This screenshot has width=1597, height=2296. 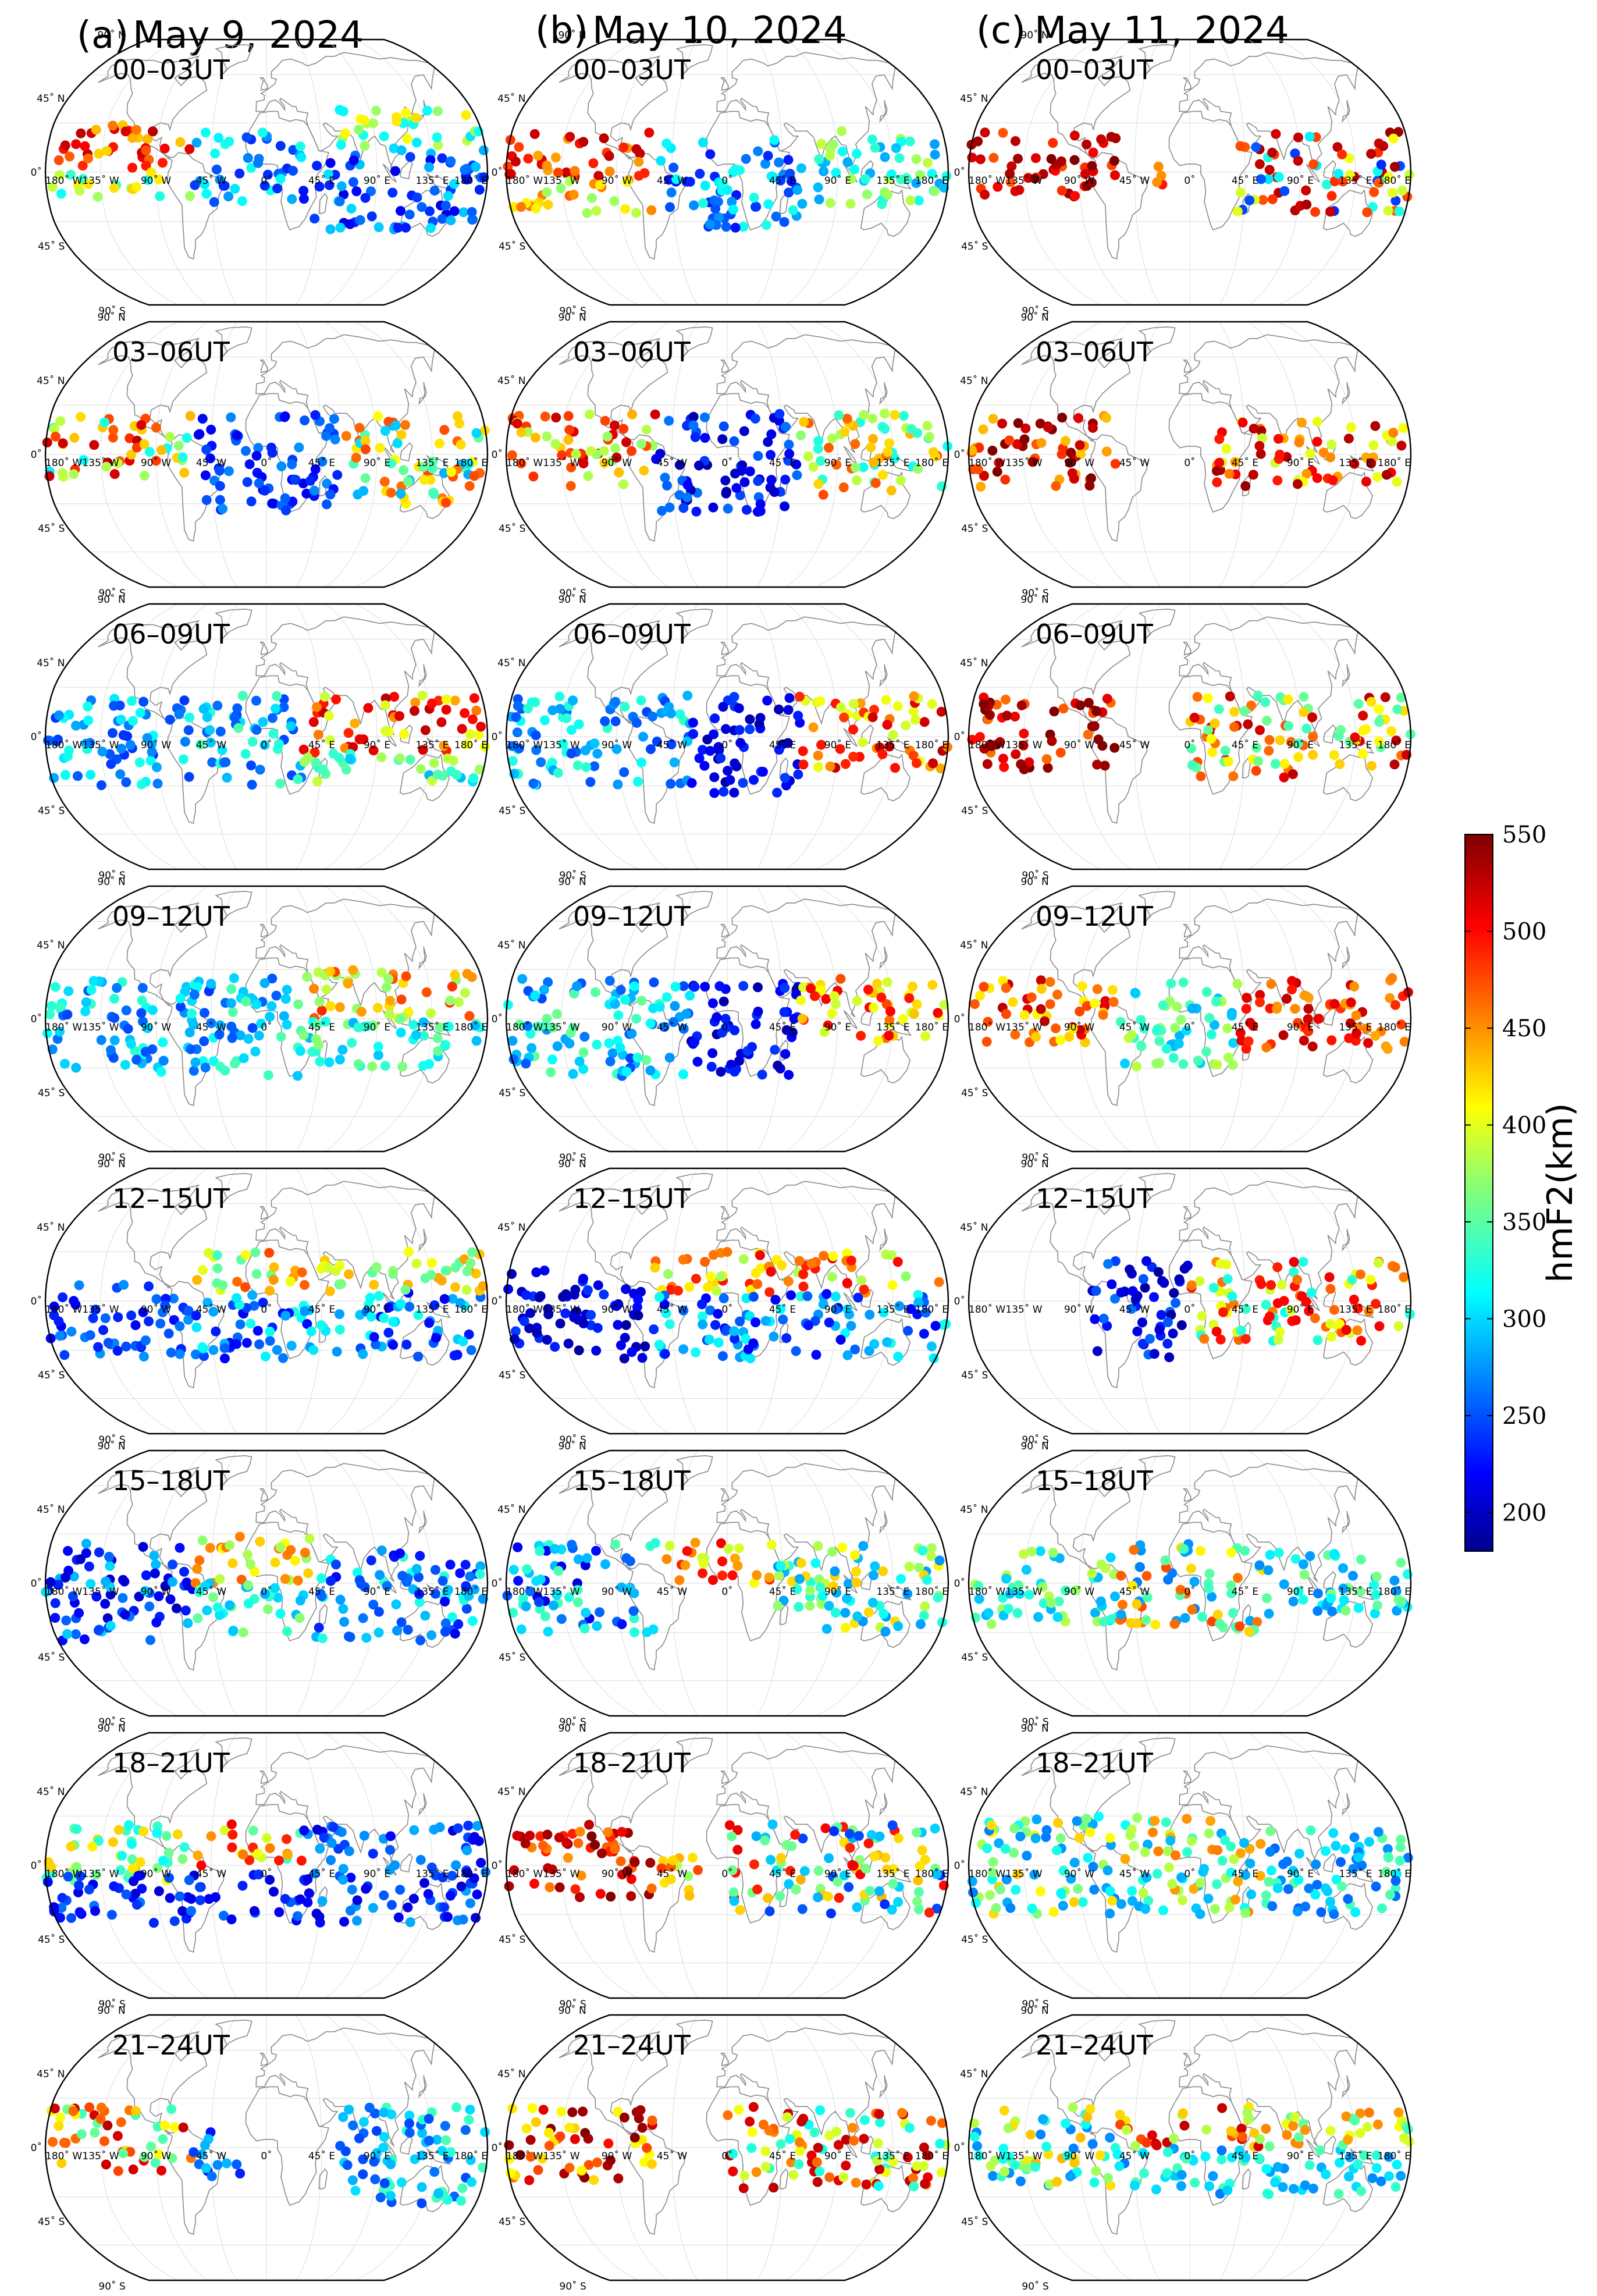 What do you see at coordinates (1034, 317) in the screenshot?
I see `lat-tick-label: 90˚ N` at bounding box center [1034, 317].